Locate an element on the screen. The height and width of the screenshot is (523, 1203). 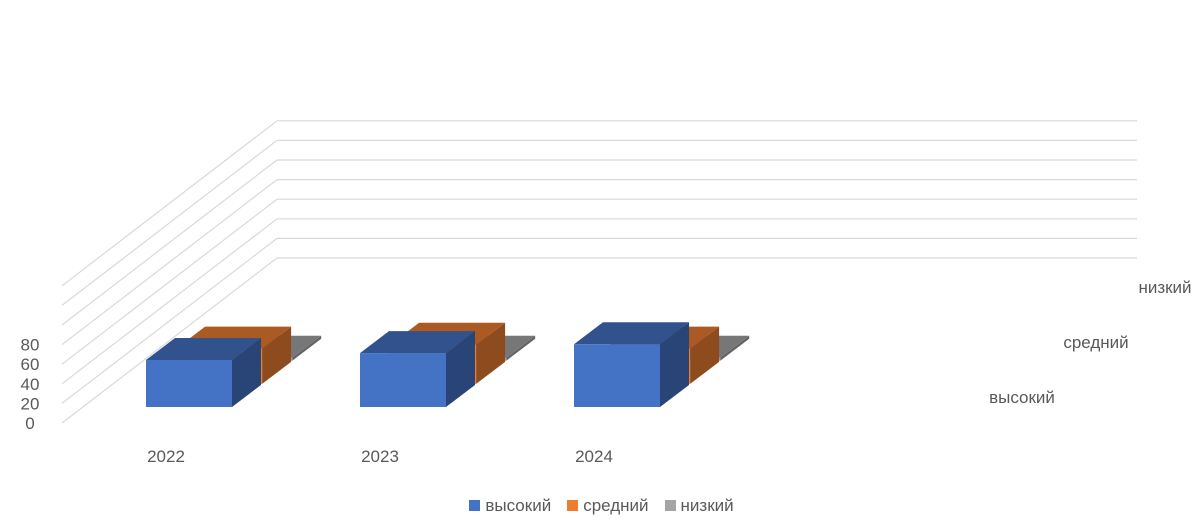
depth-axis-label: низкий is located at coordinates (1164, 287).